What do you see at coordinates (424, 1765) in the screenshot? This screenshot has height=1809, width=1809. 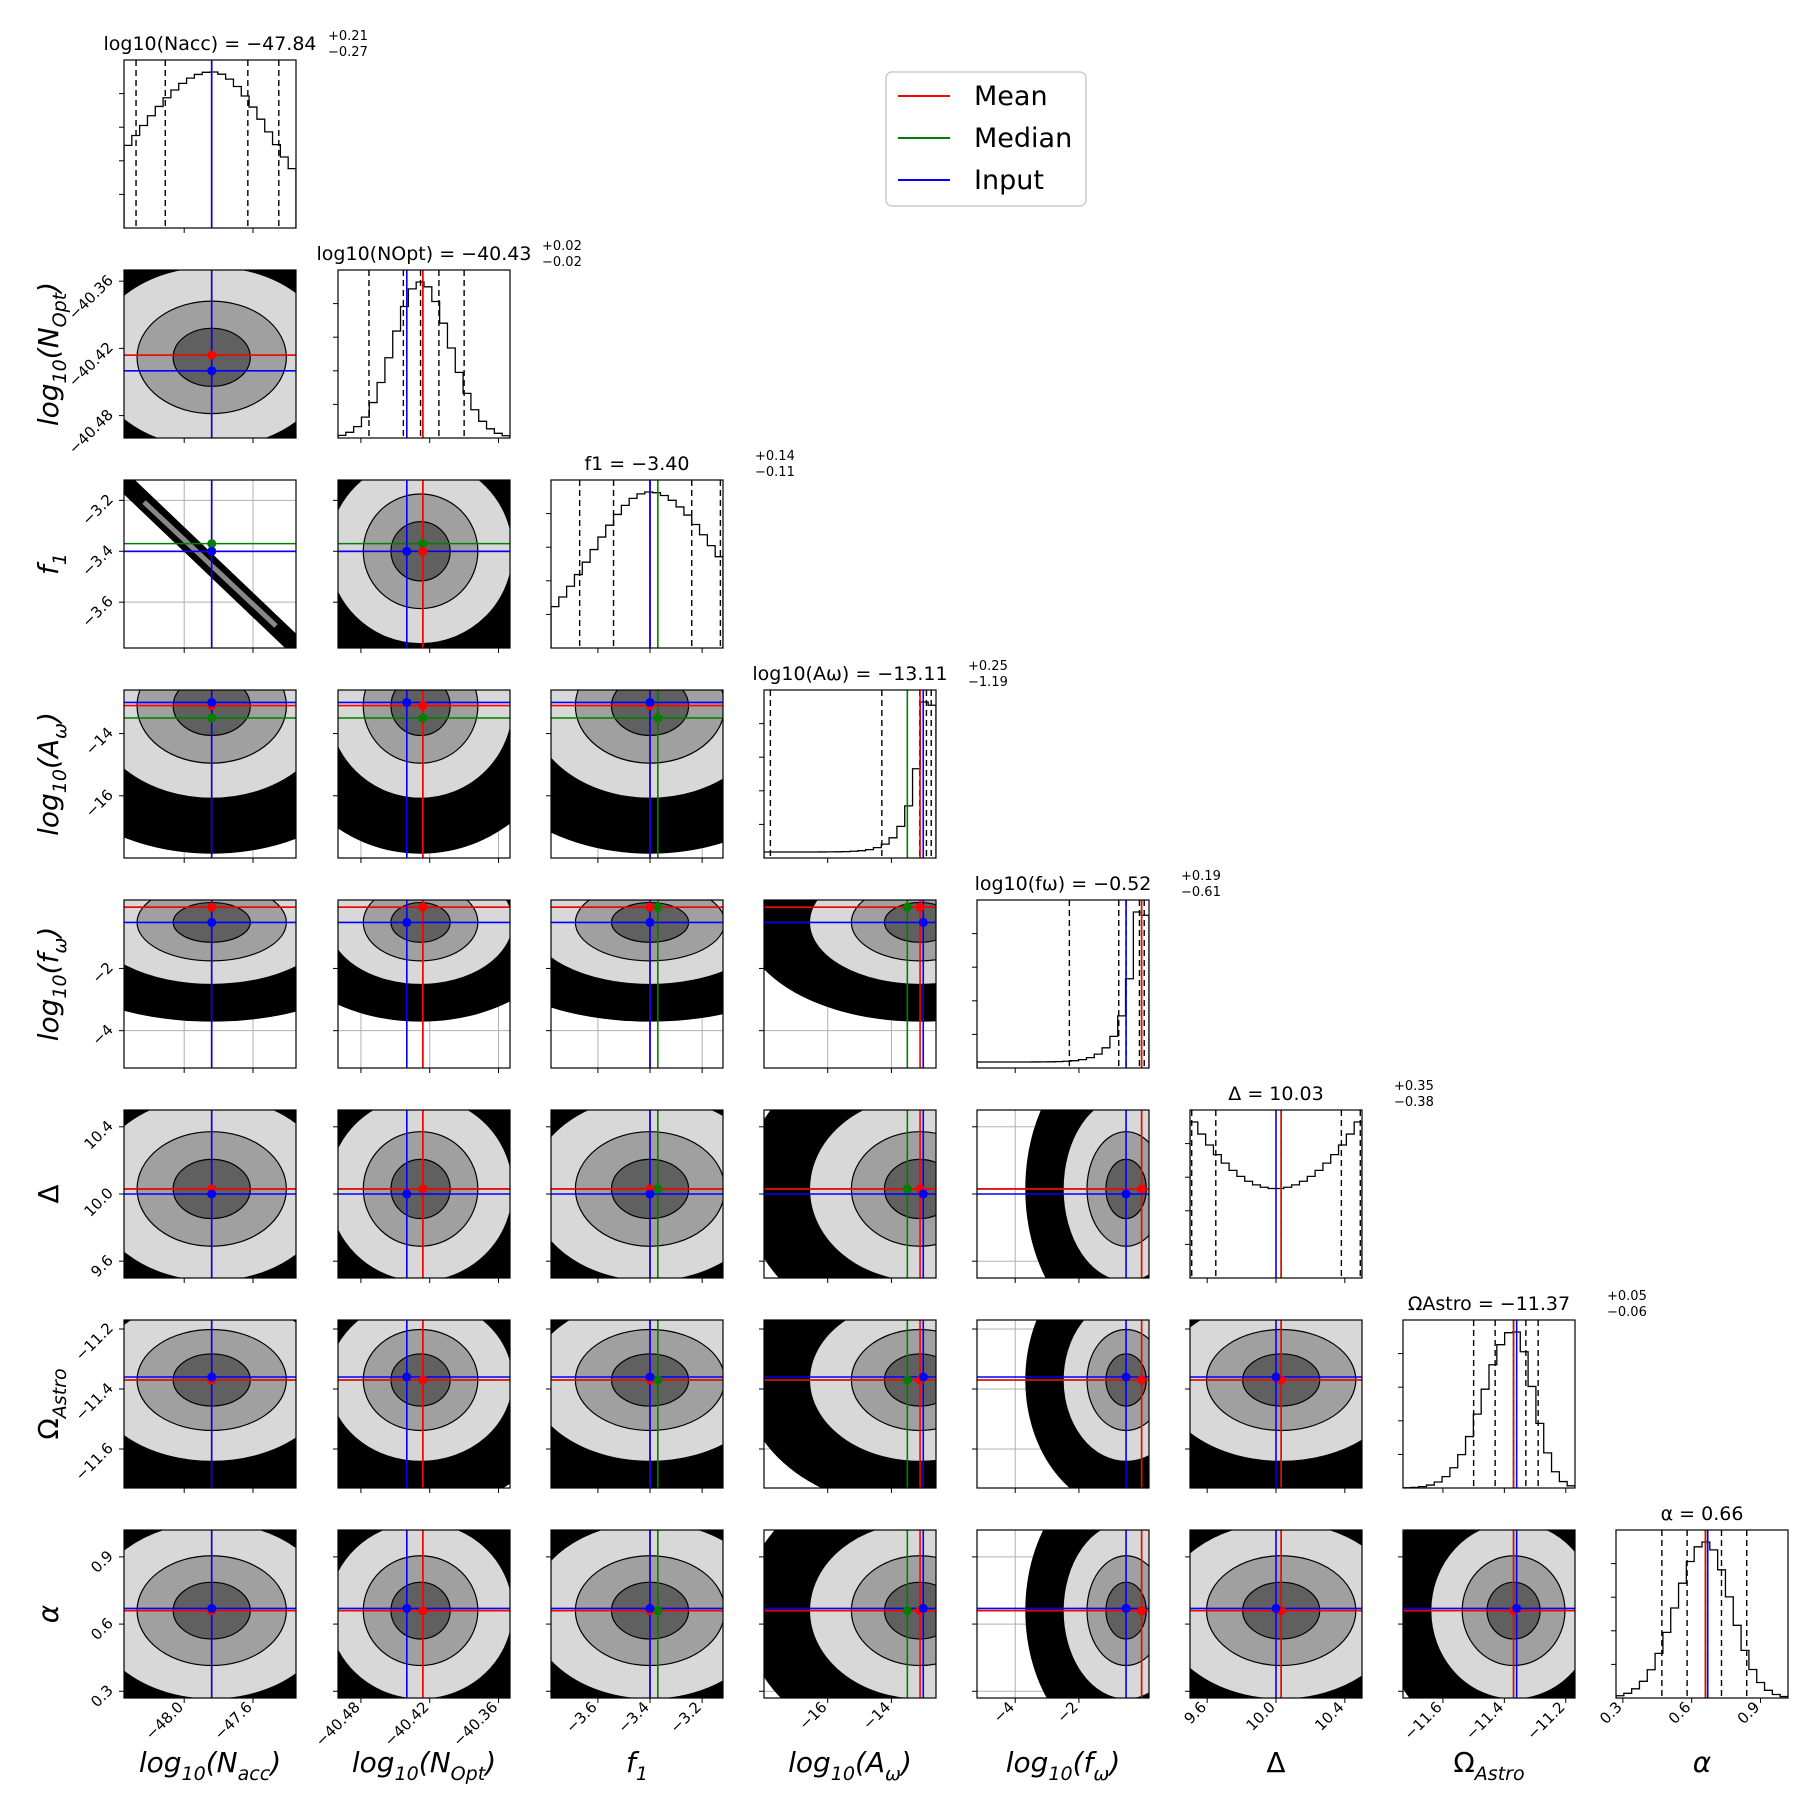 I see `x-axis-label-lnopt: log10(NOpt)` at bounding box center [424, 1765].